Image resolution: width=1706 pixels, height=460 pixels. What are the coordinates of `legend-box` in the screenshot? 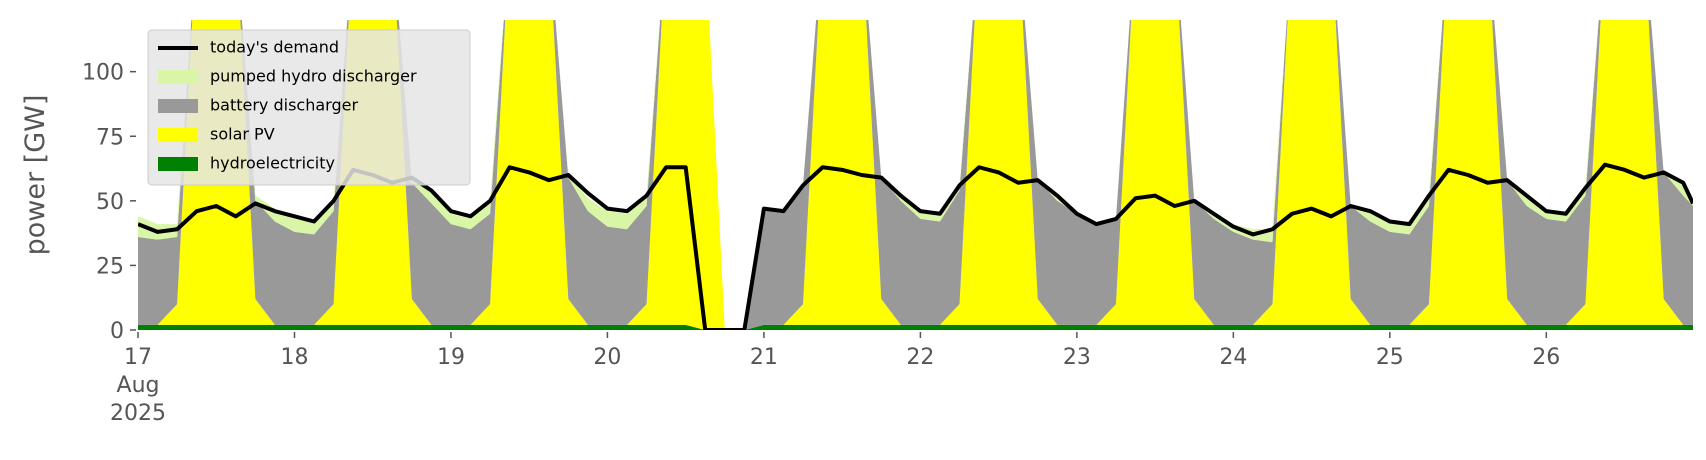 It's located at (309, 107).